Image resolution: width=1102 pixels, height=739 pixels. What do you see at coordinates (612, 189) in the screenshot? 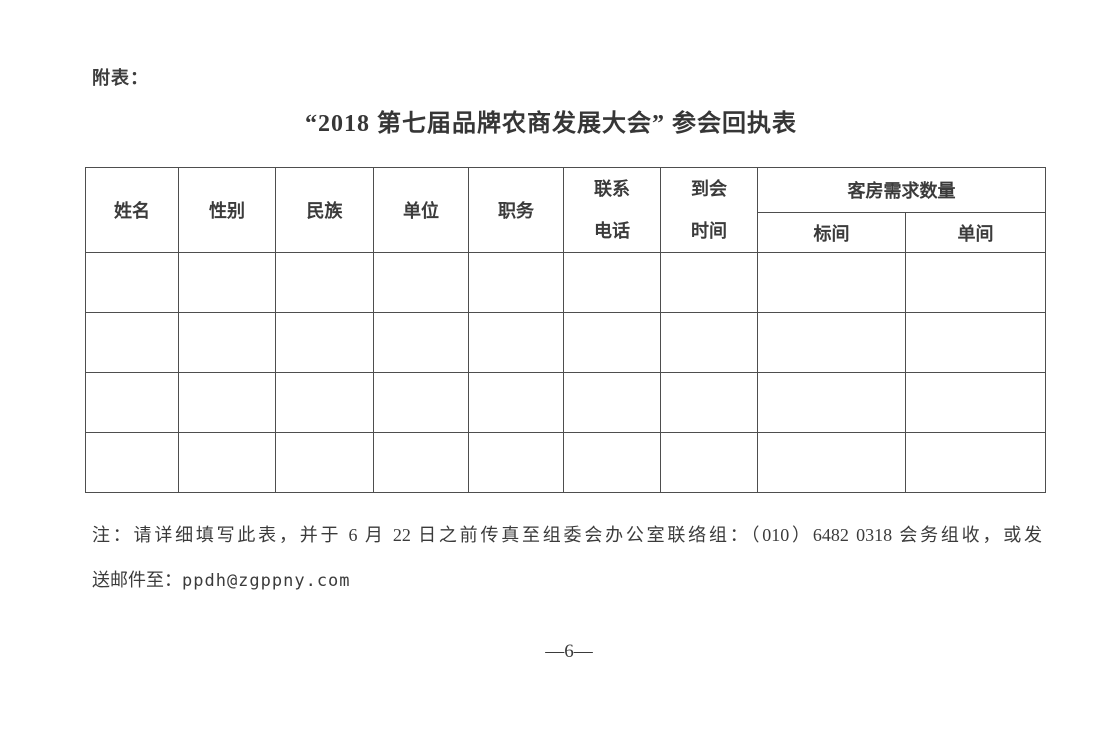
I see `header-contact-phone-line1: 联系` at bounding box center [612, 189].